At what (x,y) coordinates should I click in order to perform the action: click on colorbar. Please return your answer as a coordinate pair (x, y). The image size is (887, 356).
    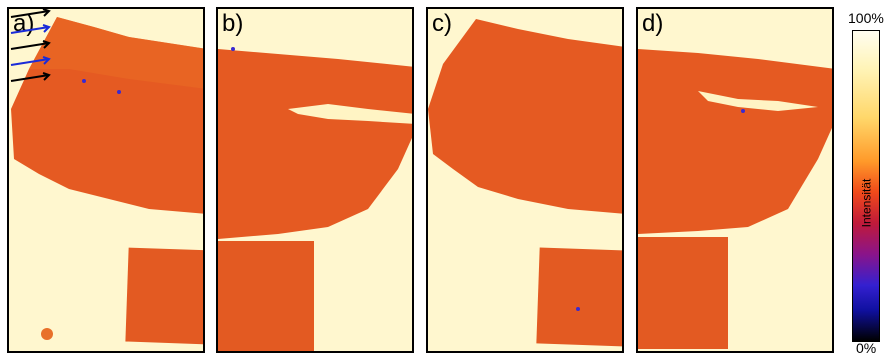
    Looking at the image, I should click on (866, 186).